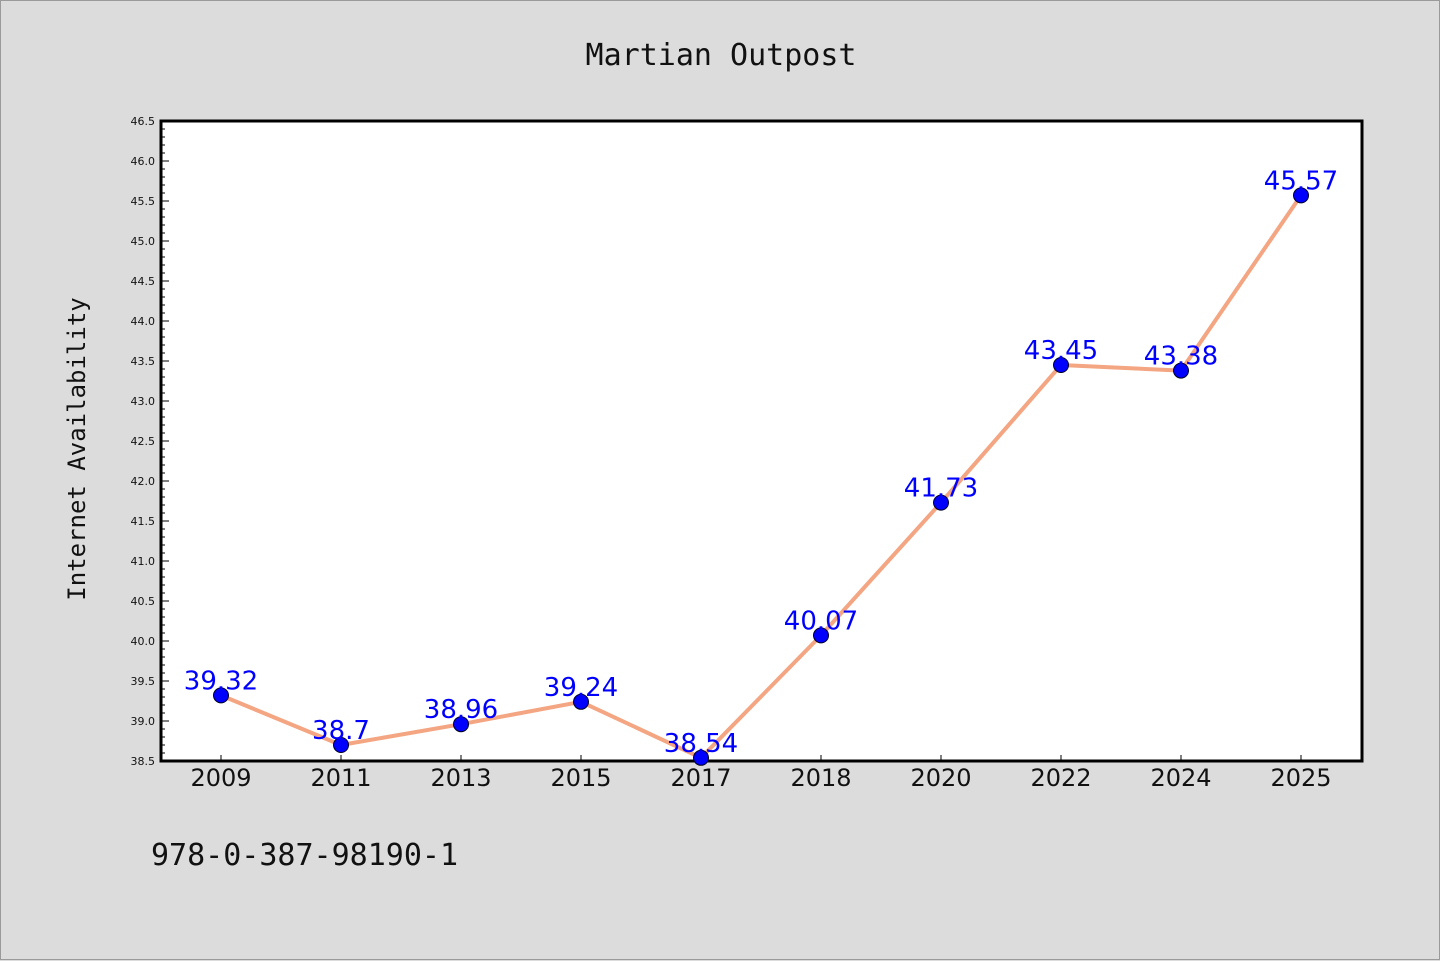  I want to click on y-tick-label: 43.0, so click(143, 401).